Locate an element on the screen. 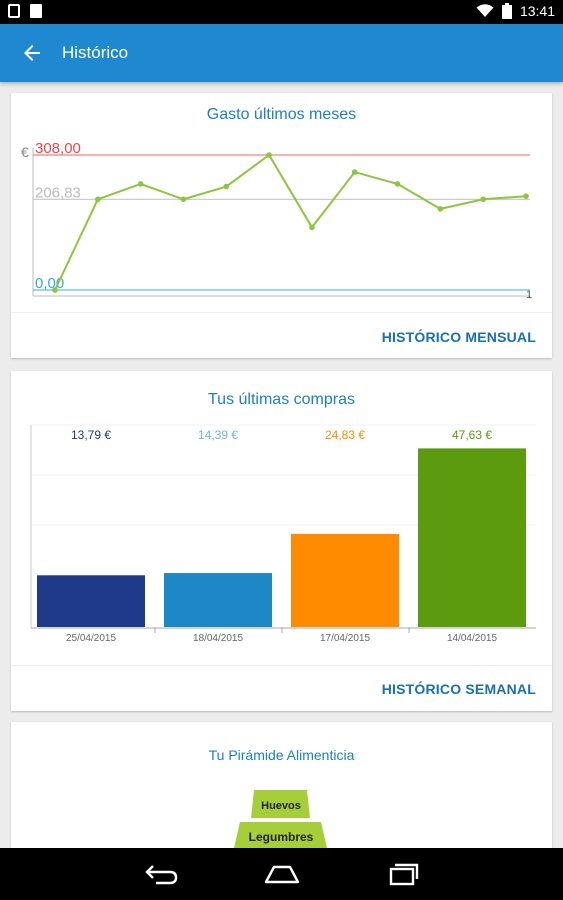 This screenshot has height=900, width=563. weekly-history-button: HISTÓRICO SEMANAL is located at coordinates (458, 689).